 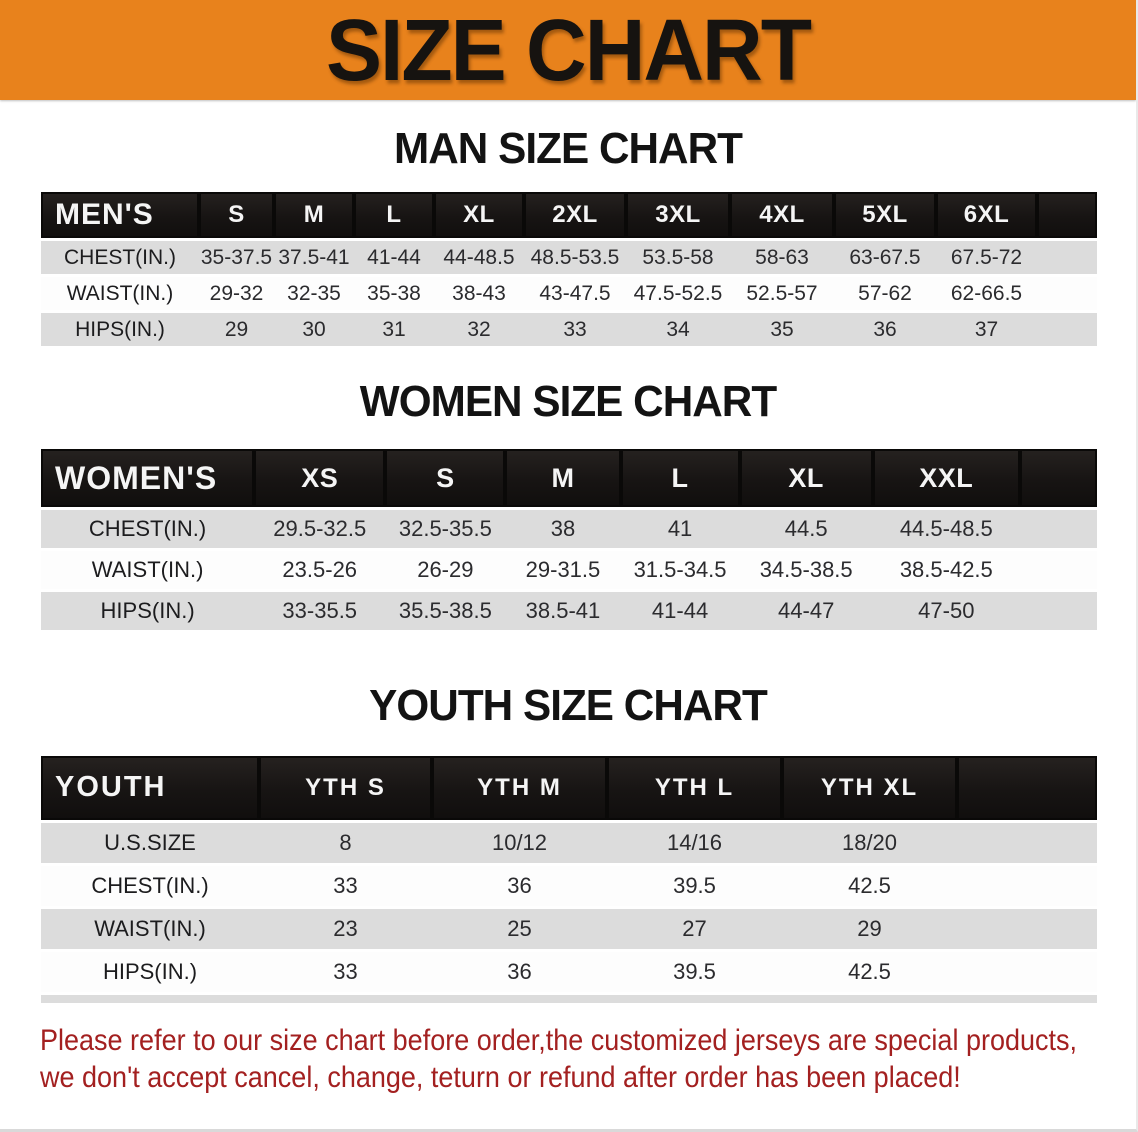 I want to click on size-value-cell: 44-47, so click(x=806, y=611).